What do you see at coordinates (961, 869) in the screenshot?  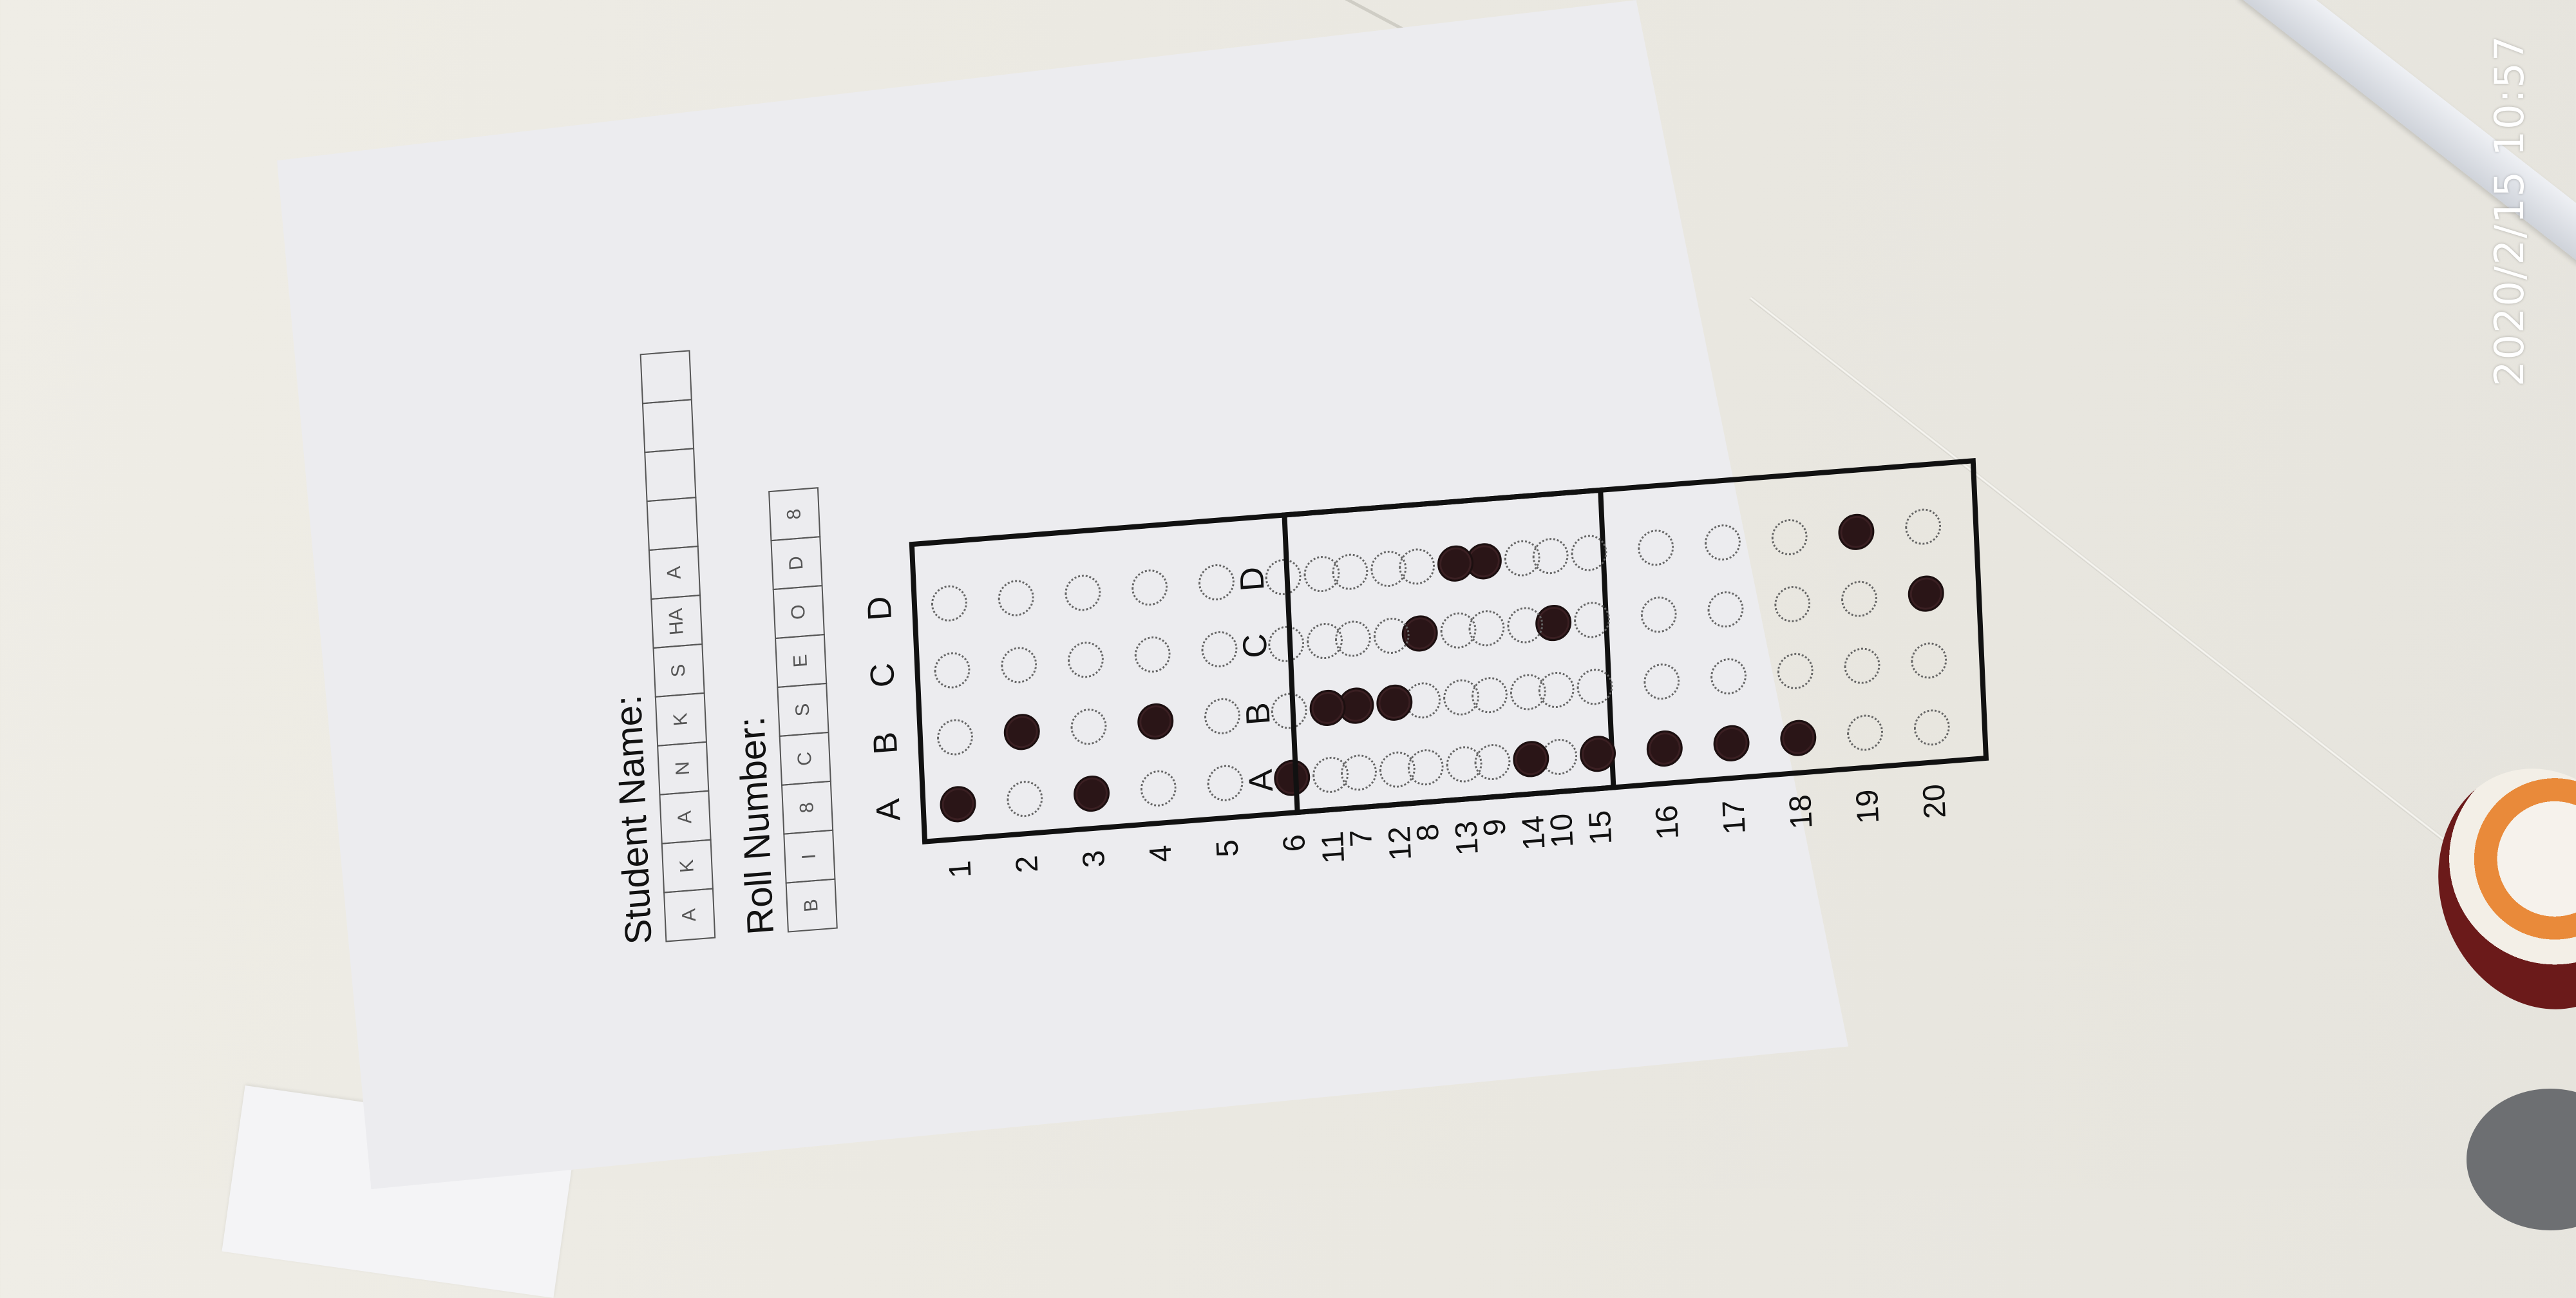 I see `question-number: 1` at bounding box center [961, 869].